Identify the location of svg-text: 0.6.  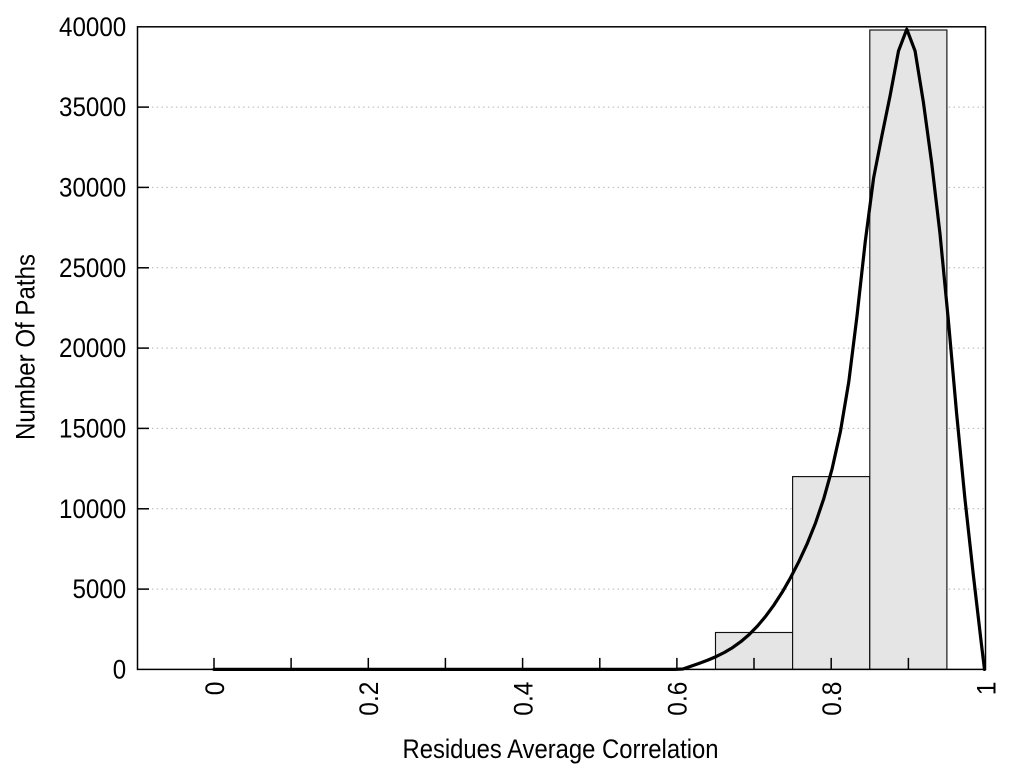
(678, 699).